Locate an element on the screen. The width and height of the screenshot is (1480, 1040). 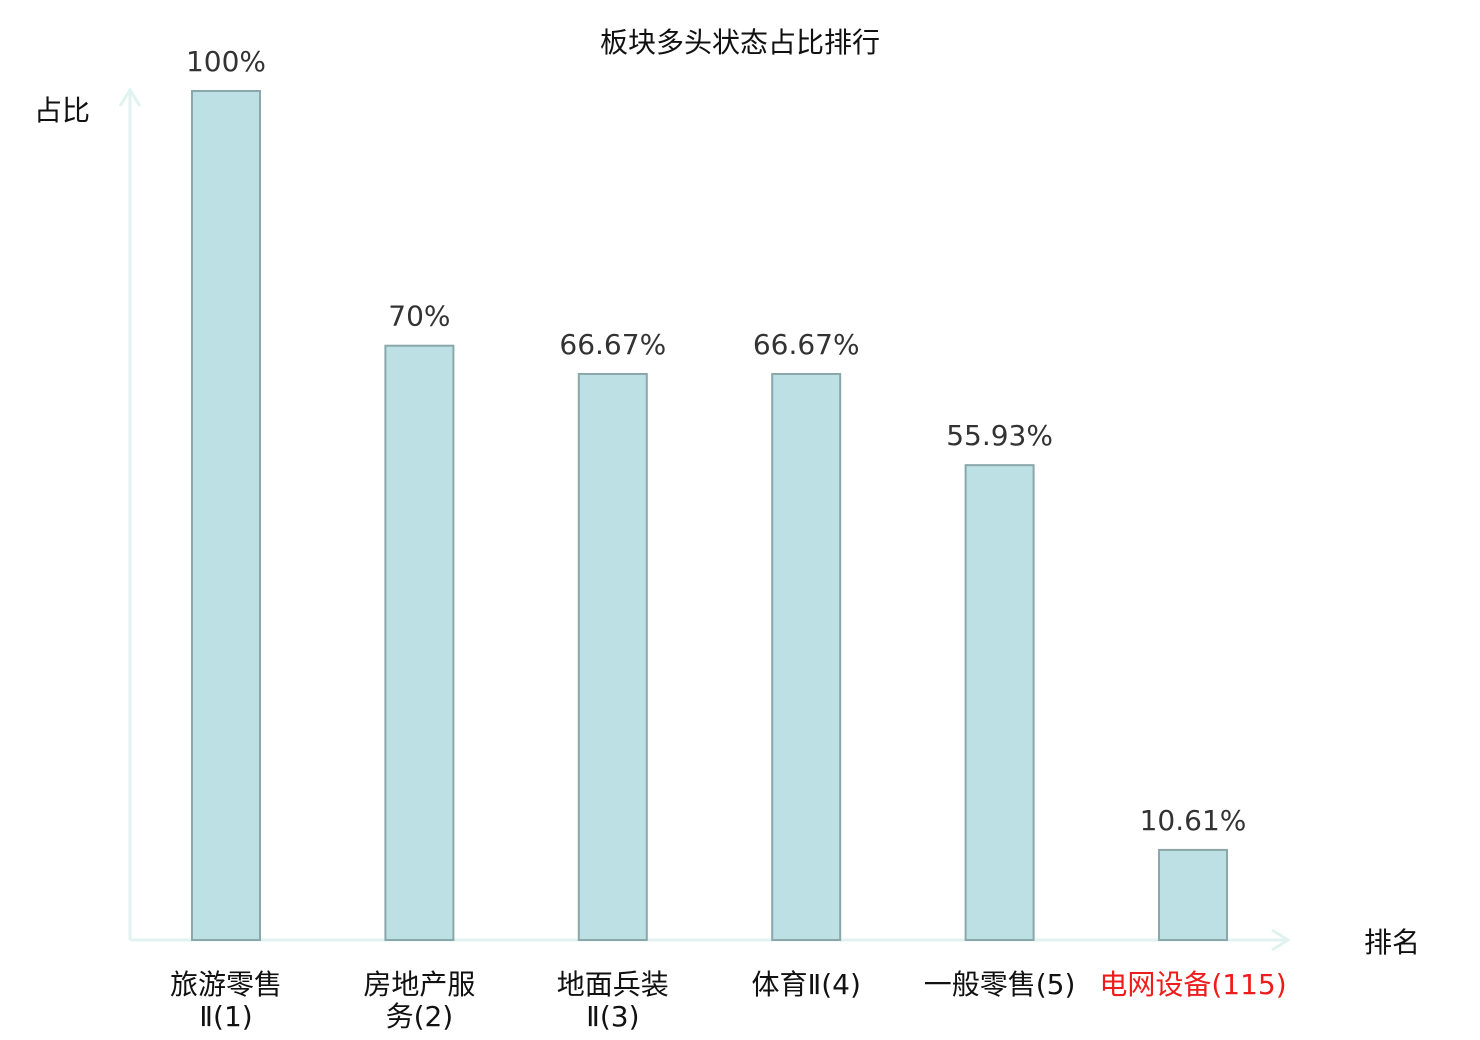
category-label-4-line-1: 体育Ⅱ(4) is located at coordinates (805, 984).